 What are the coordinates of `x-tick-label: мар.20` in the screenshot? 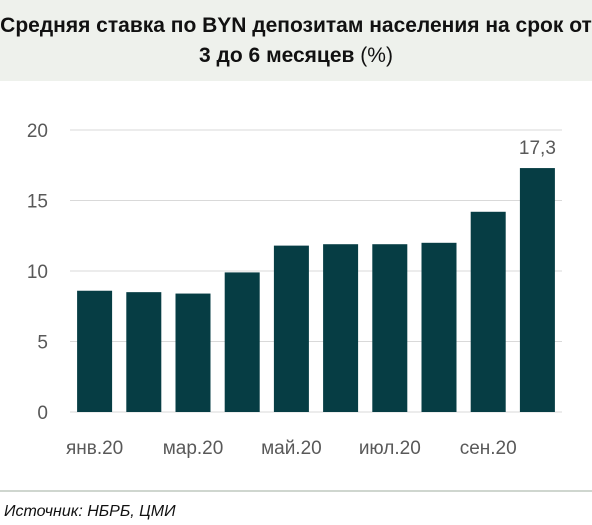 It's located at (193, 448).